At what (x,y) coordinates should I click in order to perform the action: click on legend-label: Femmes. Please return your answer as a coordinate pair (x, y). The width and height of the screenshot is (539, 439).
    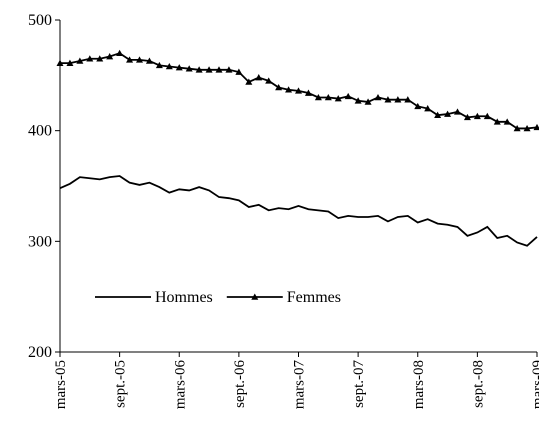
    Looking at the image, I should click on (314, 297).